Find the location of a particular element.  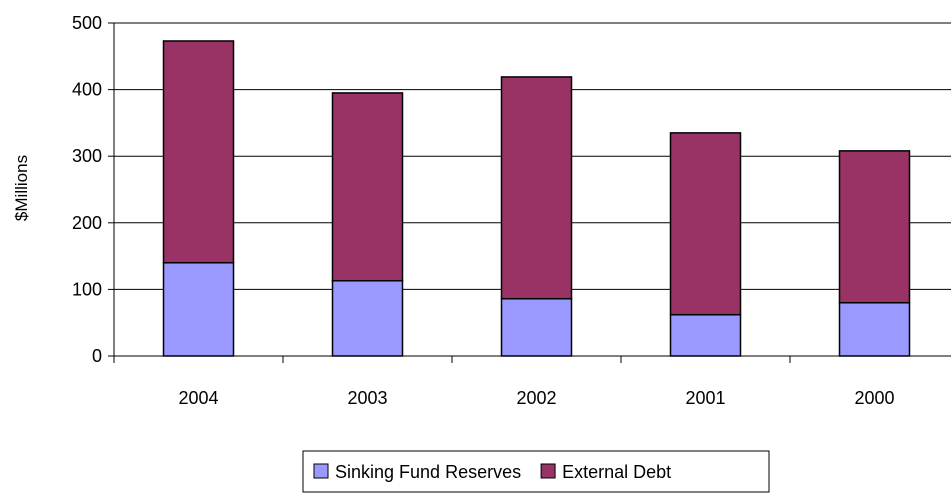

x-tick-labels: 2004 2003 2002 2001 2000 is located at coordinates (536, 398).